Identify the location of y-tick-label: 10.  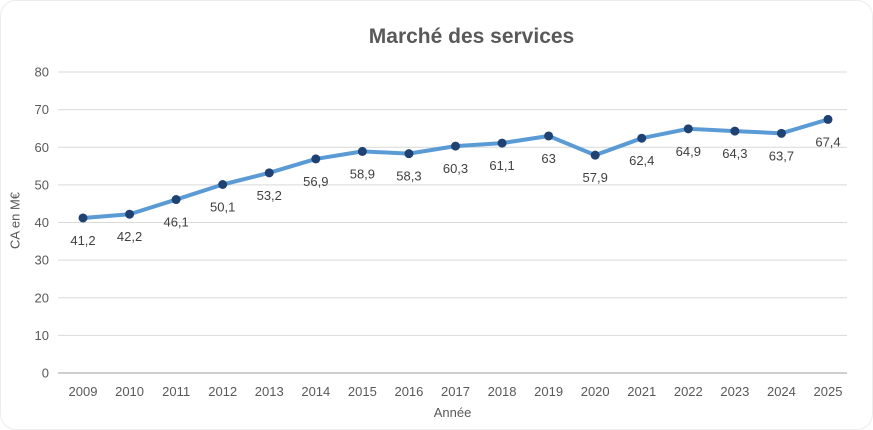
(42, 335).